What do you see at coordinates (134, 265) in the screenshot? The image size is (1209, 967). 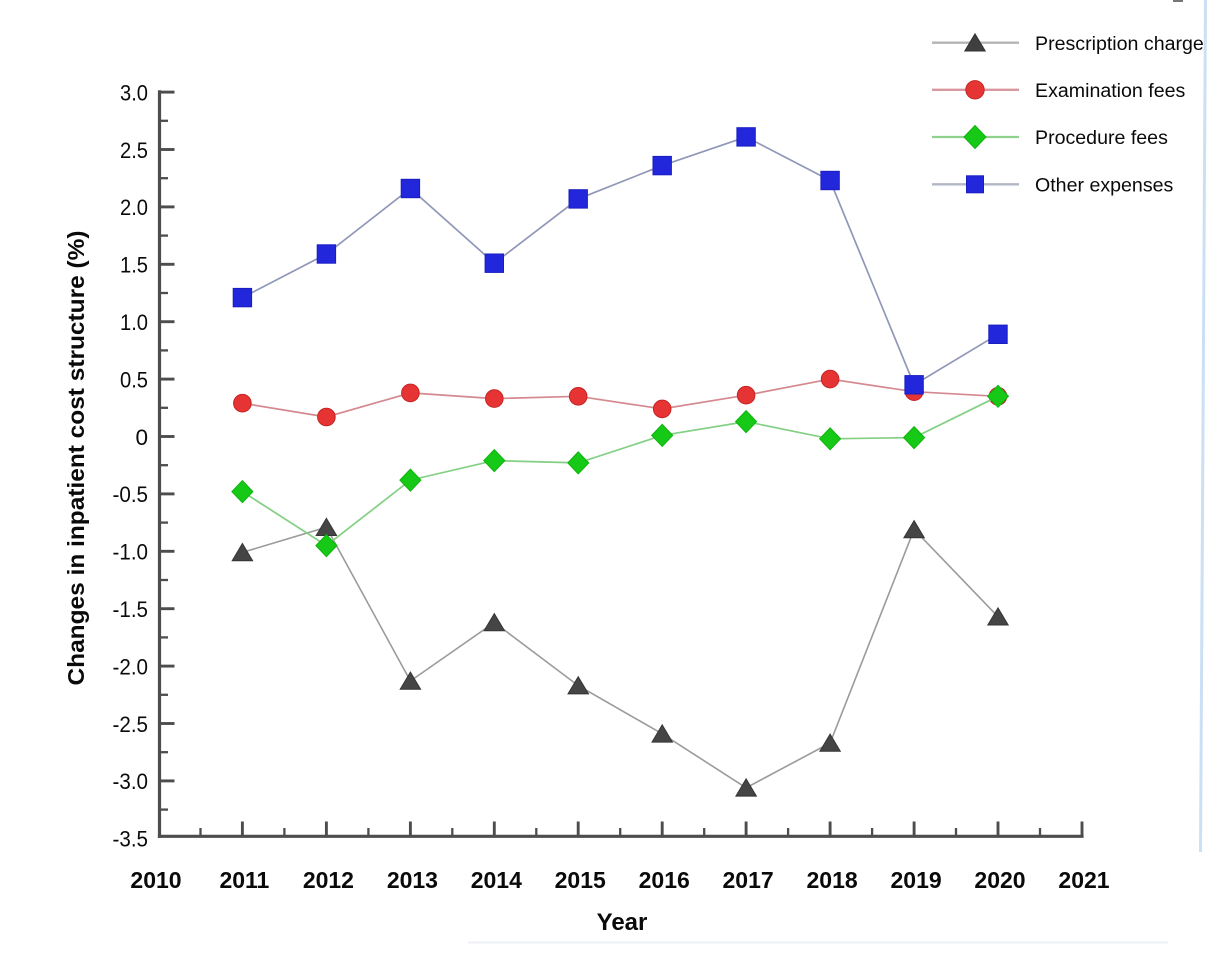 I see `svg-text: 1.5` at bounding box center [134, 265].